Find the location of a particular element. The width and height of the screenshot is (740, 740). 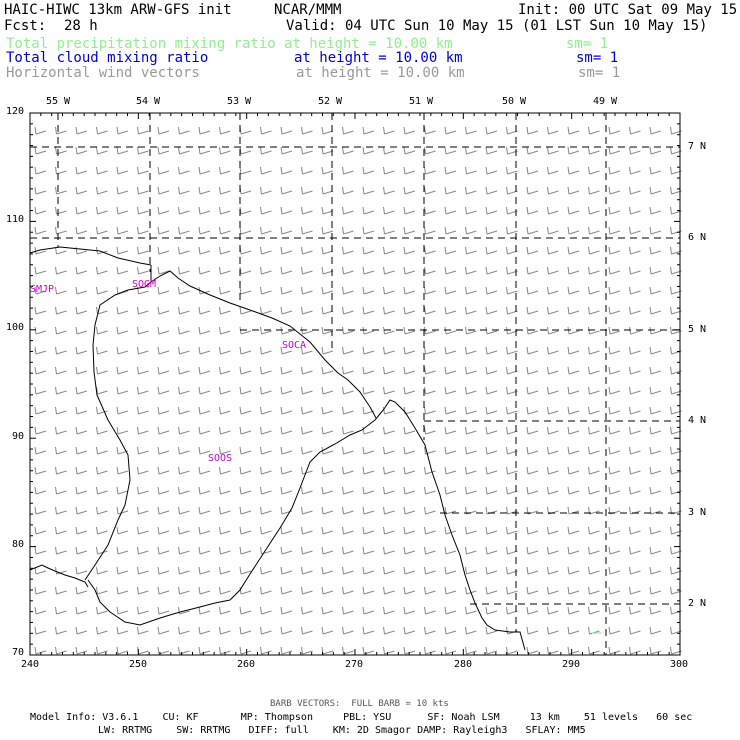

station-soos: SOOS is located at coordinates (220, 458).